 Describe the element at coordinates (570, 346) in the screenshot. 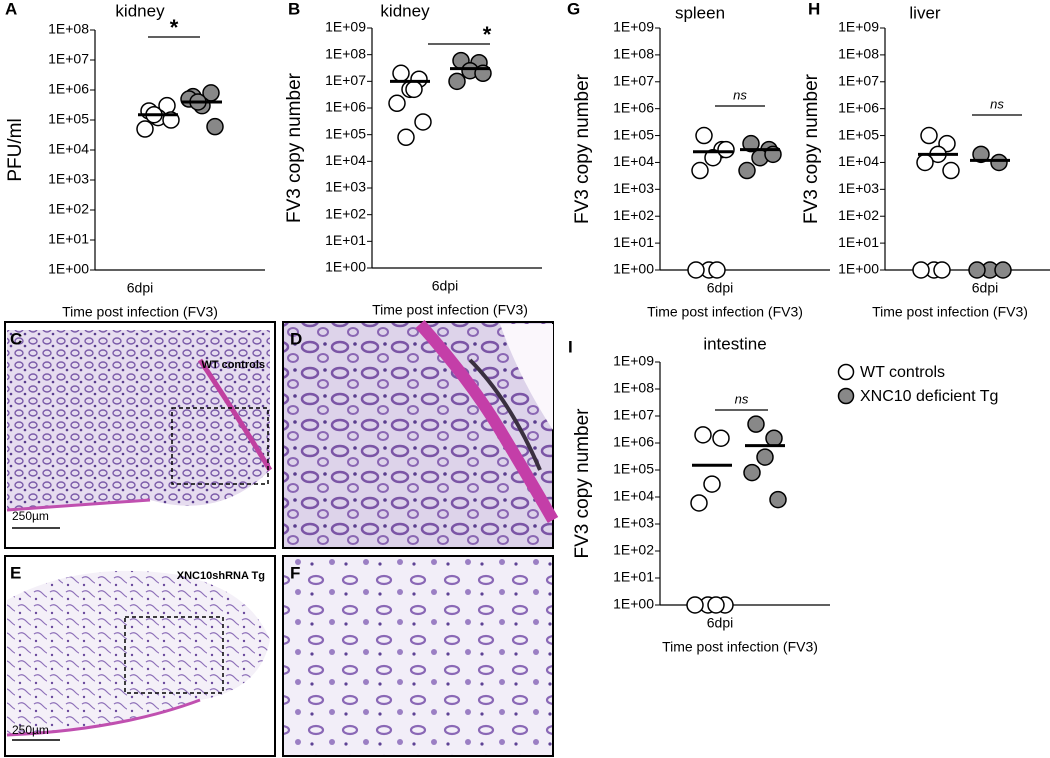

I see `panel-letter: I` at that location.